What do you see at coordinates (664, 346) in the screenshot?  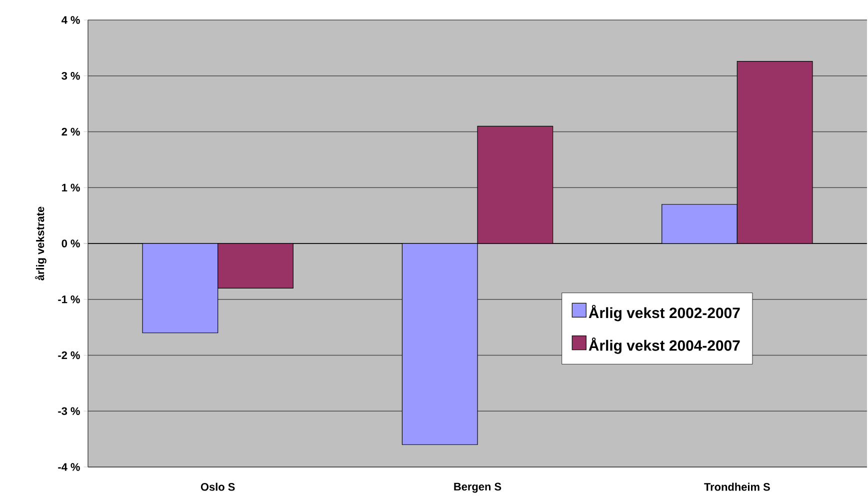 I see `legend-label: Årlig vekst 2004-2007` at bounding box center [664, 346].